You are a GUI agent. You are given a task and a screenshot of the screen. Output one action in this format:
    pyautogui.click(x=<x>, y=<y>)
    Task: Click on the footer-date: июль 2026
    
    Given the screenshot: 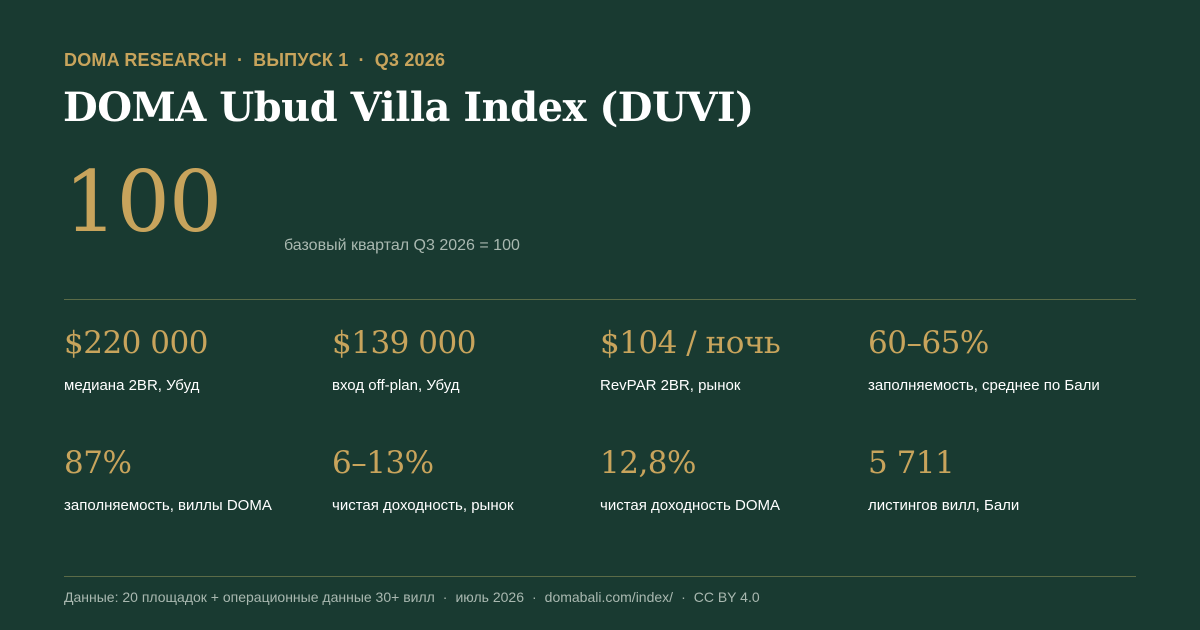 What is the action you would take?
    pyautogui.click(x=489, y=597)
    